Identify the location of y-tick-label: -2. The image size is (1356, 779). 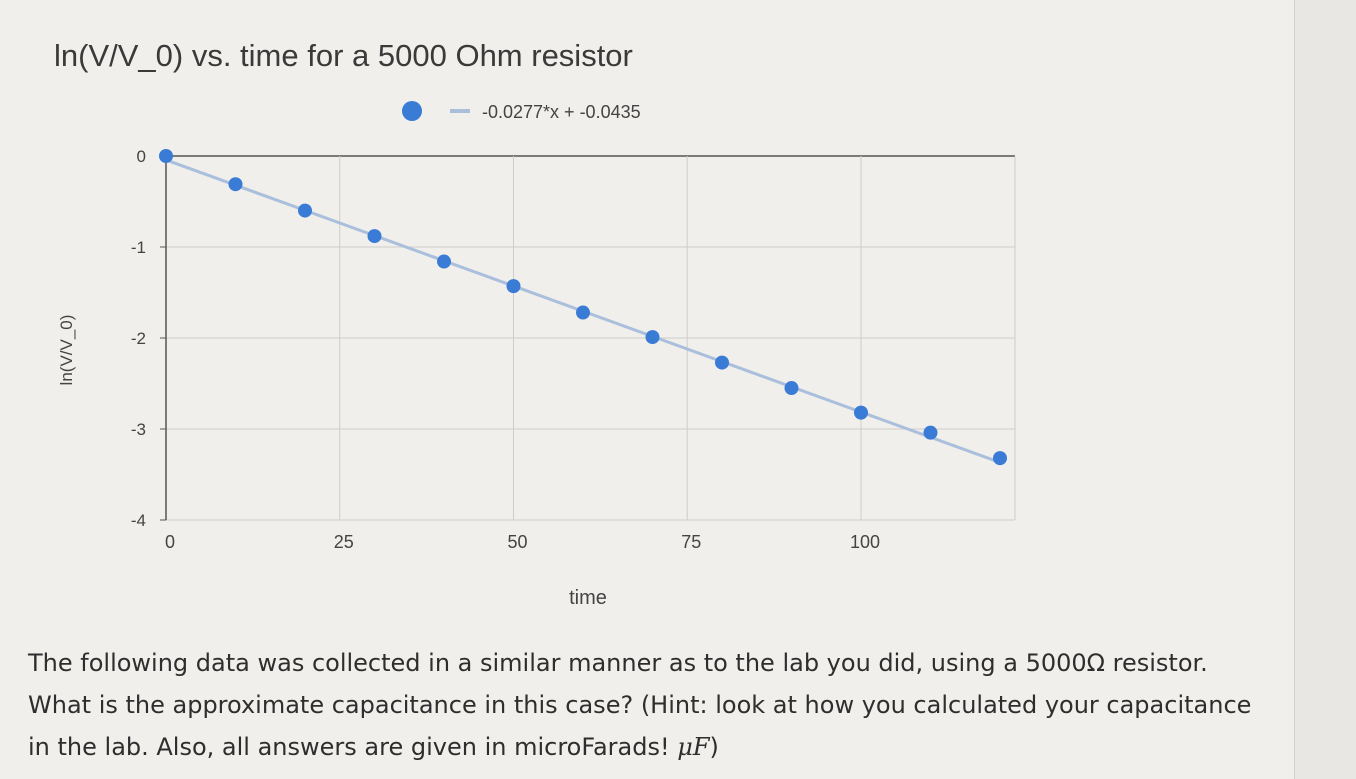
(138, 338).